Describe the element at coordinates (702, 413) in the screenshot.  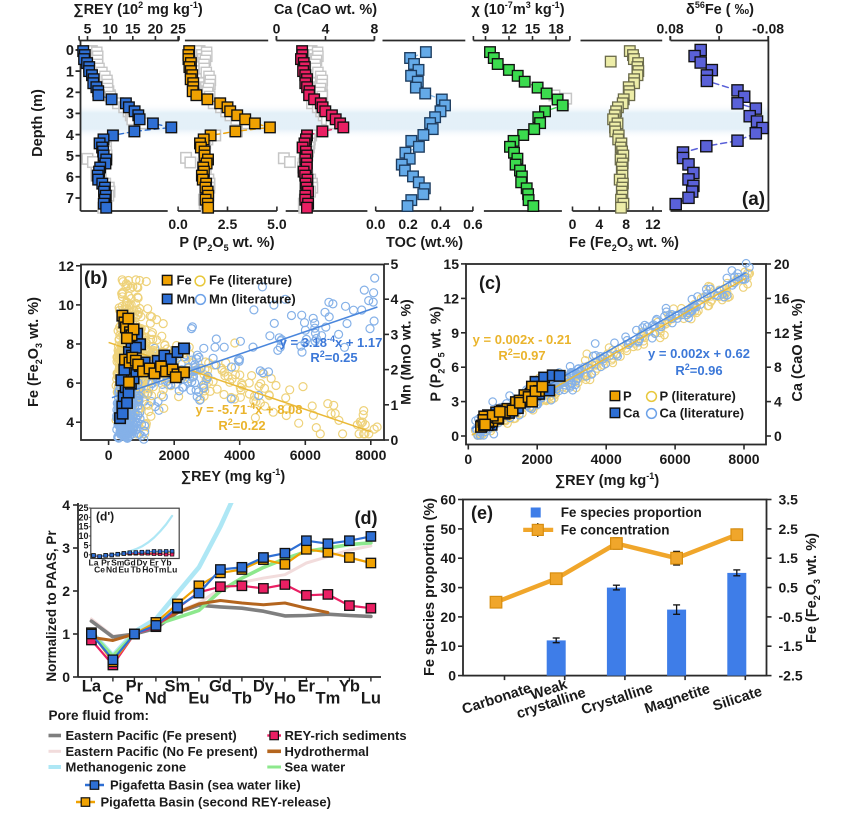
I see `svg-text: Ca (literature)` at that location.